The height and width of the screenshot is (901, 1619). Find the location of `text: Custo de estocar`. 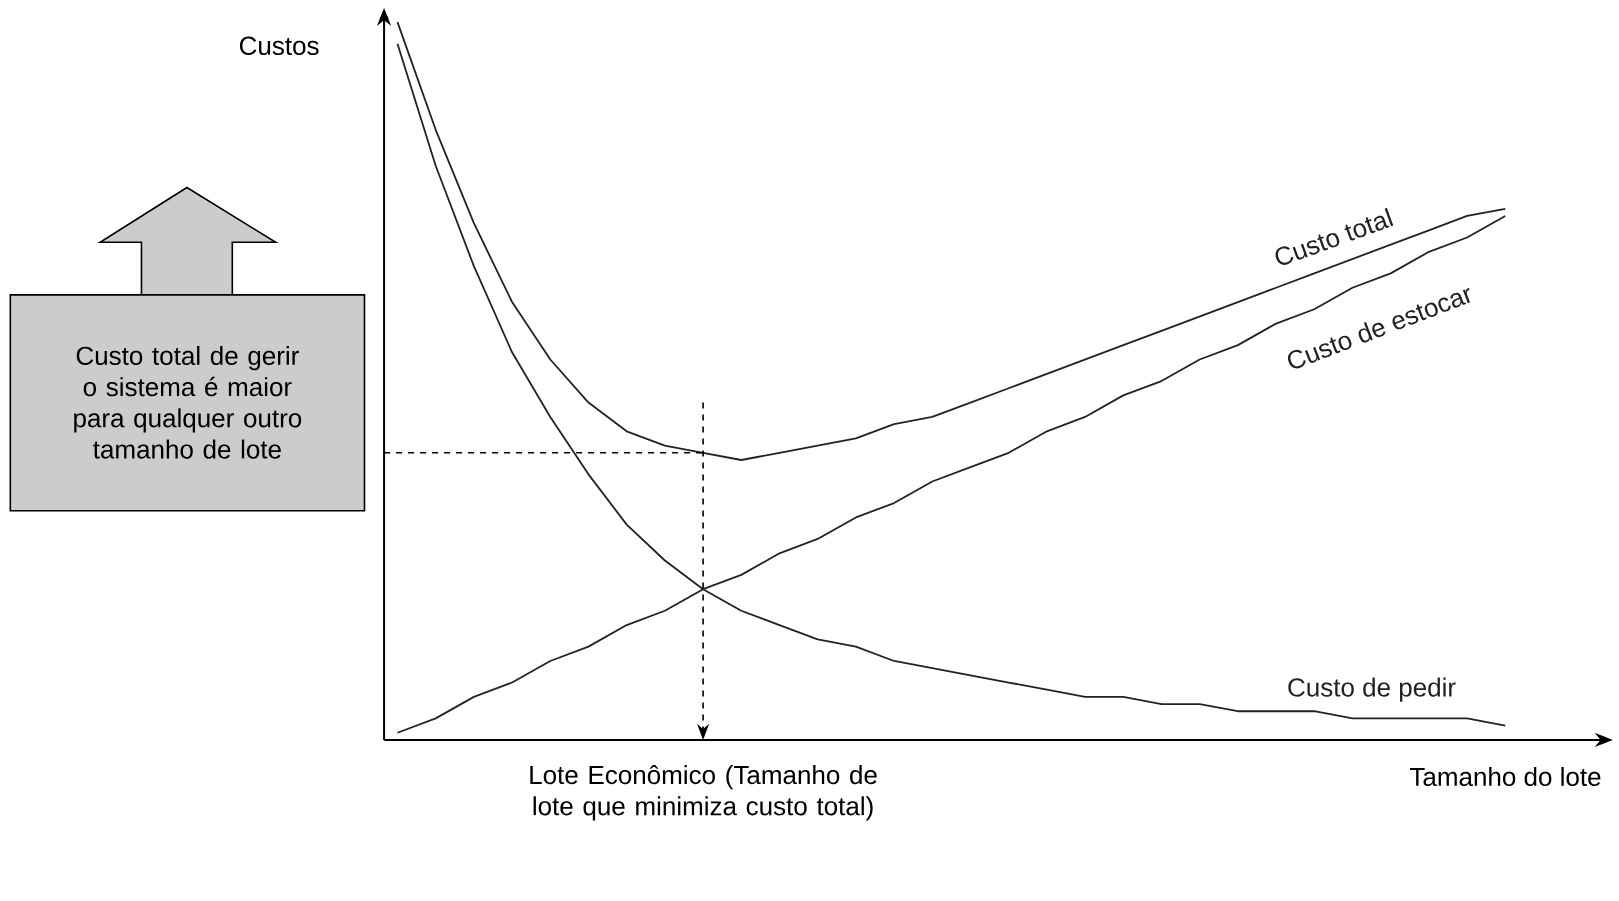

text: Custo de estocar is located at coordinates (1378, 328).